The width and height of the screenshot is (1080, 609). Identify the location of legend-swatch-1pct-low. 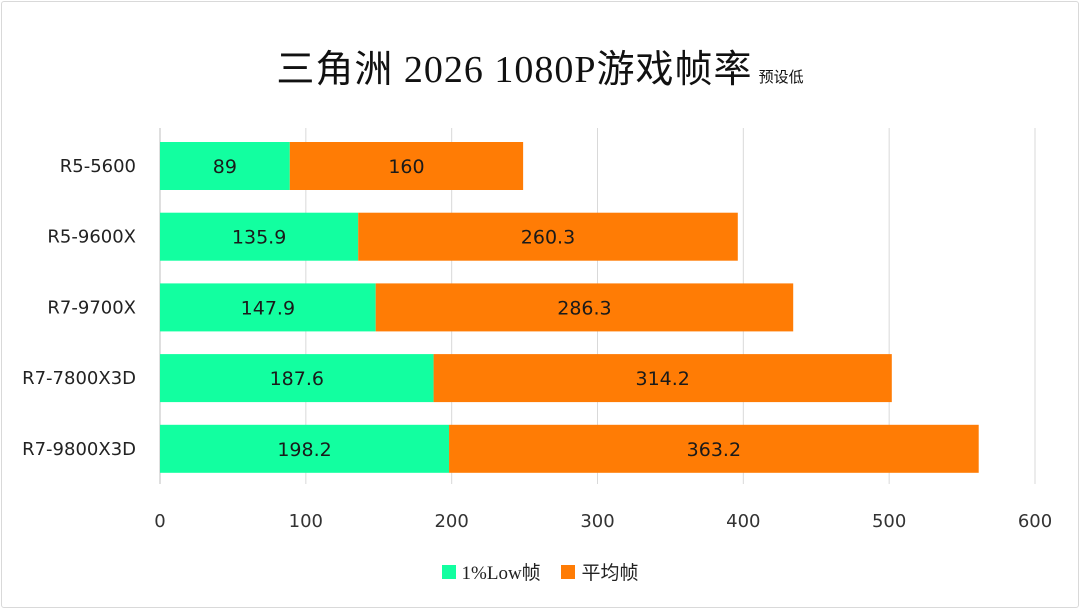
(448, 571).